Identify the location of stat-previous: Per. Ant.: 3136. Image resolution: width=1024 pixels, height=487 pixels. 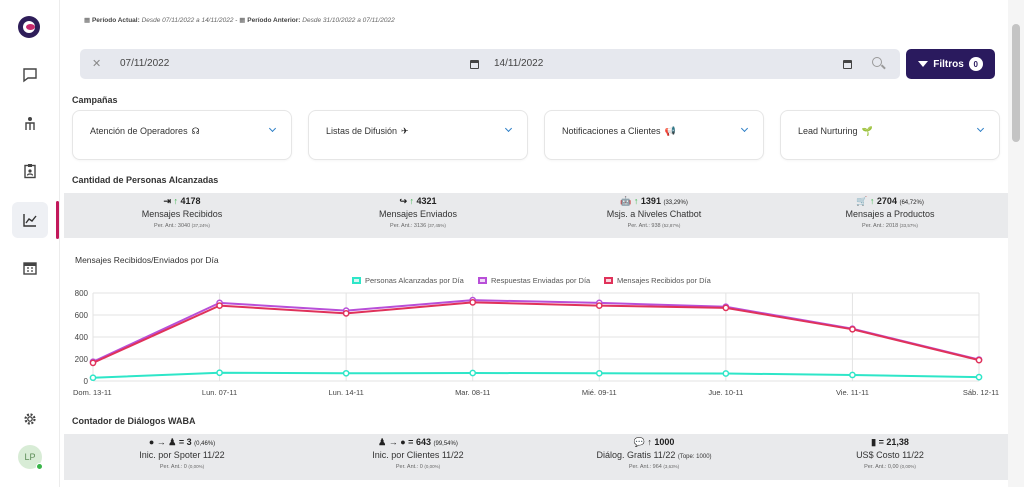
(408, 226).